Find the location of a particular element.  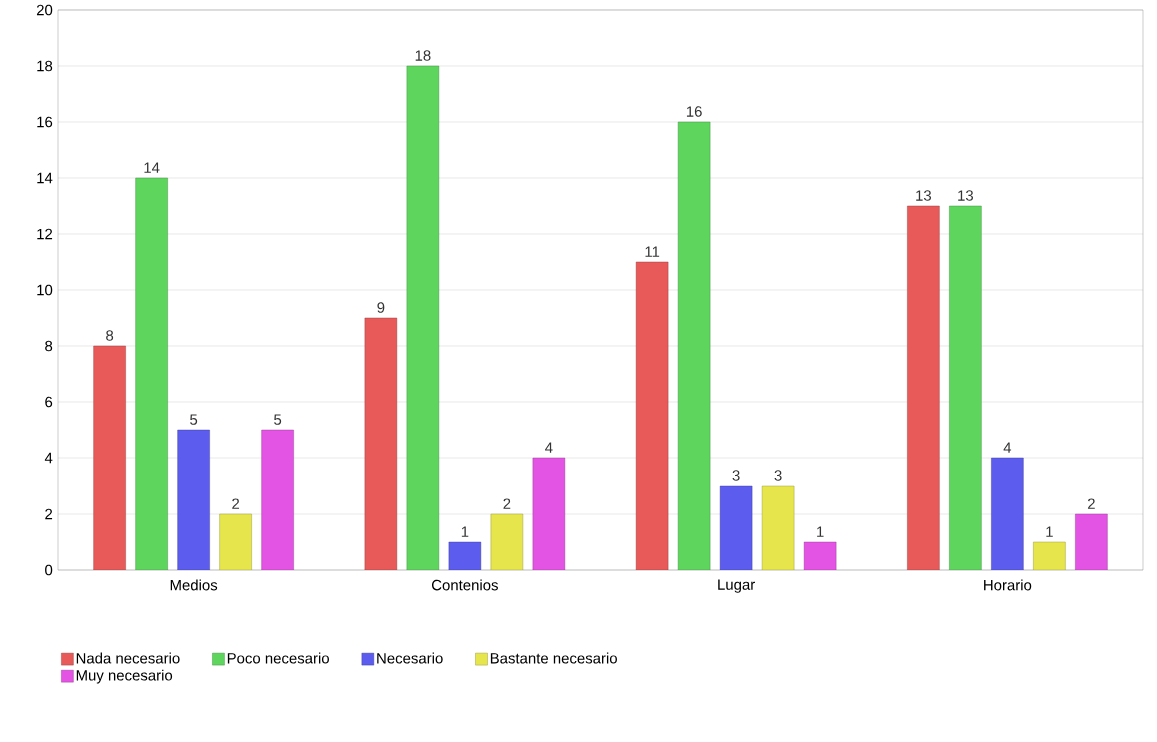

x-tick-label: Lugar is located at coordinates (736, 586).